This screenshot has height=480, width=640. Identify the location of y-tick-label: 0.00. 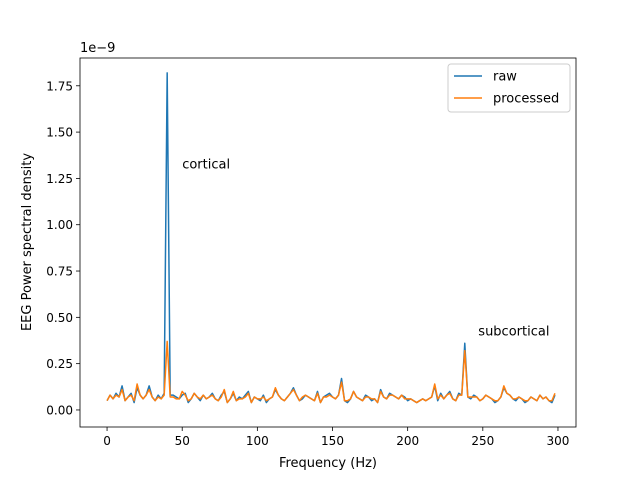
(59, 410).